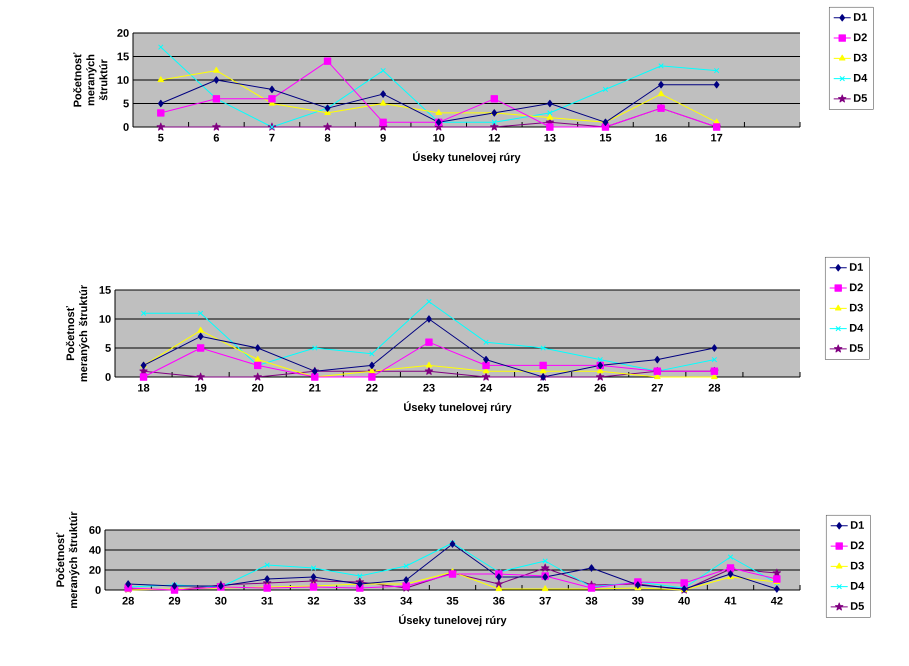 The height and width of the screenshot is (666, 909). What do you see at coordinates (161, 138) in the screenshot?
I see `x-tick-label: 5` at bounding box center [161, 138].